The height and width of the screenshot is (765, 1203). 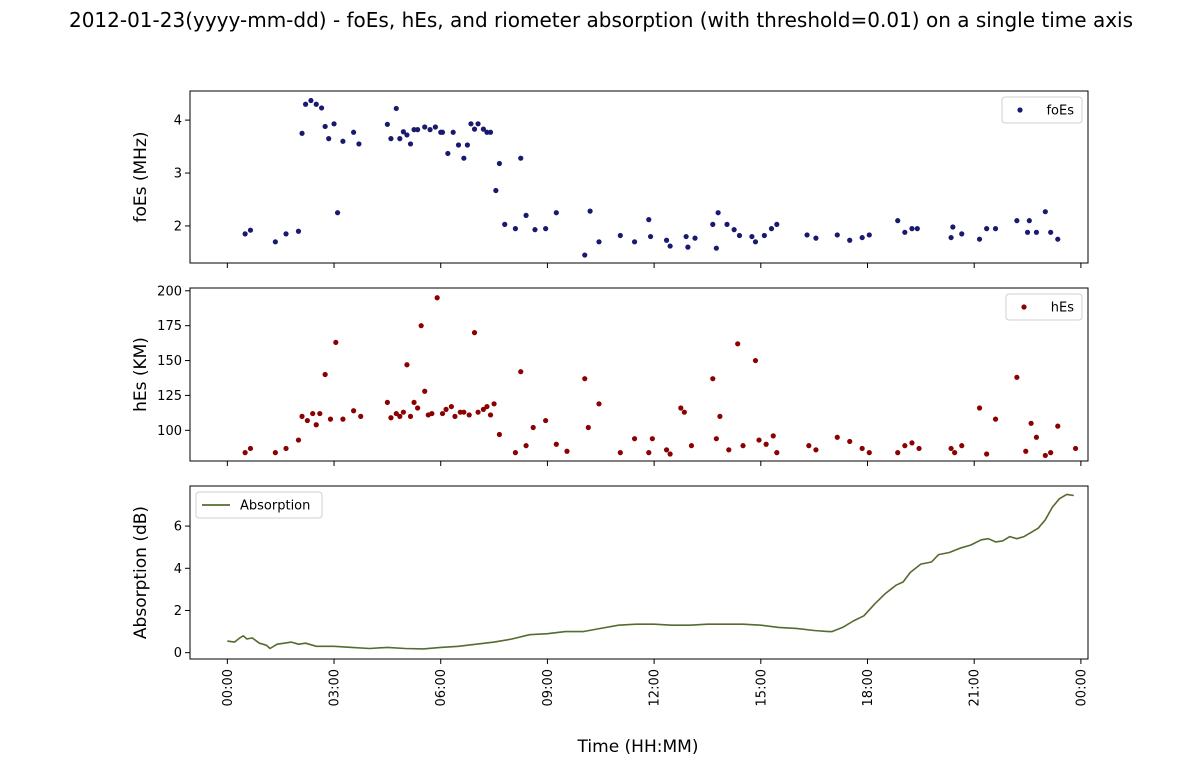 What do you see at coordinates (1042, 110) in the screenshot?
I see `foes-legend-box` at bounding box center [1042, 110].